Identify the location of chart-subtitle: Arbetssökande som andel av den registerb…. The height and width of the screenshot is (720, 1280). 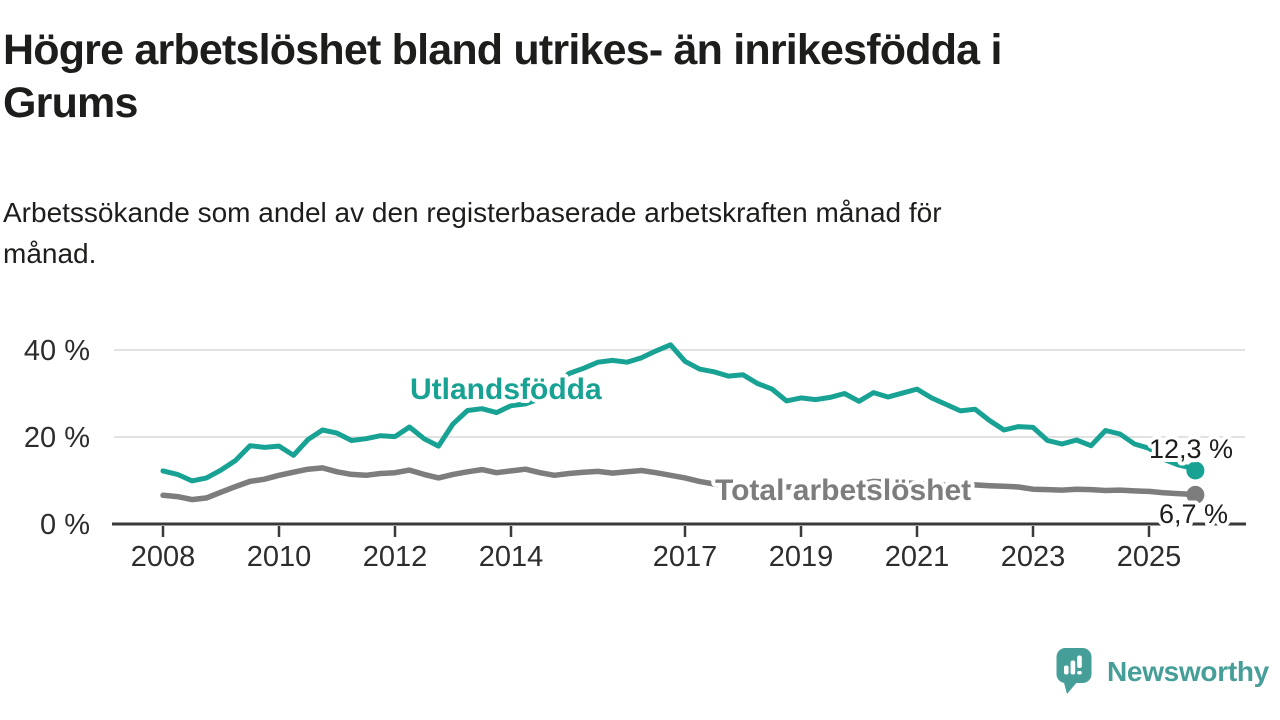
(613, 233).